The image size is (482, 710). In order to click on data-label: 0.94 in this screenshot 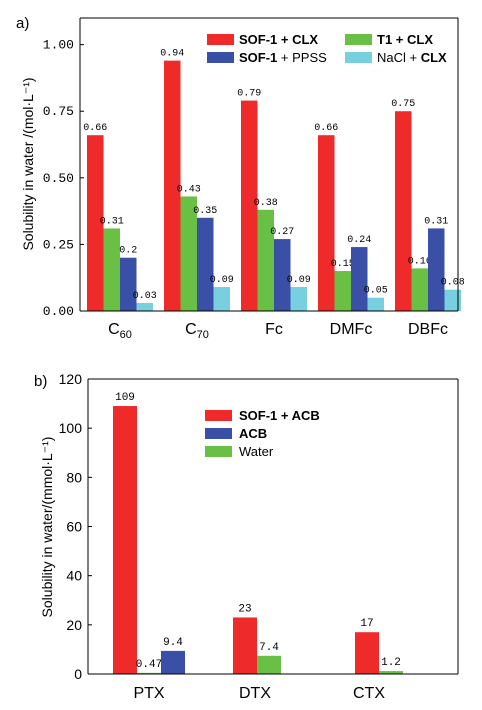, I will do `click(172, 54)`.